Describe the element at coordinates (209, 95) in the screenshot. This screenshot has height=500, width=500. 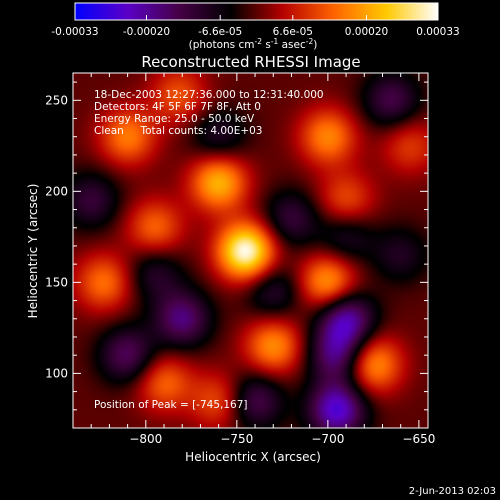
I see `info-line: 18-Dec-2003 12:27:36.000 to 12:31:40.000` at that location.